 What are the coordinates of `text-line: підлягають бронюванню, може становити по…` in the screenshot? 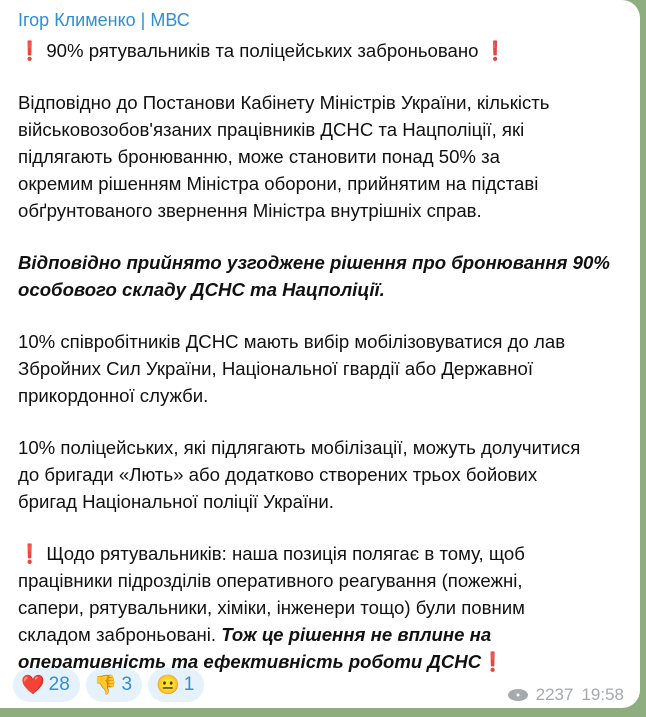 It's located at (259, 156).